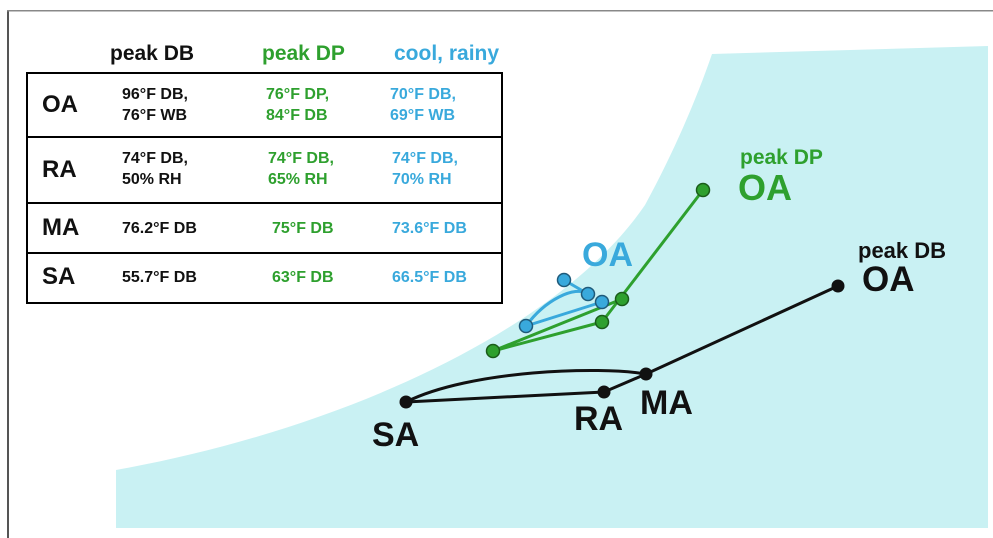  Describe the element at coordinates (564, 314) in the screenshot. I see `sa-to-ra-rainy-line` at that location.